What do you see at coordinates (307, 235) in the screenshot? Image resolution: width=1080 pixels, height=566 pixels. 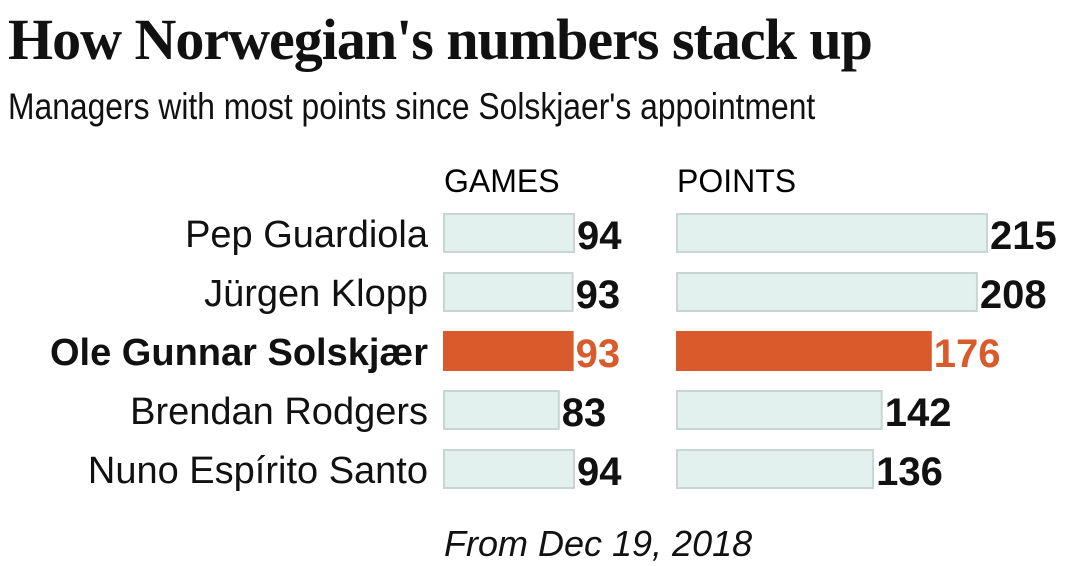 I see `category-label: Pep Guardiola` at bounding box center [307, 235].